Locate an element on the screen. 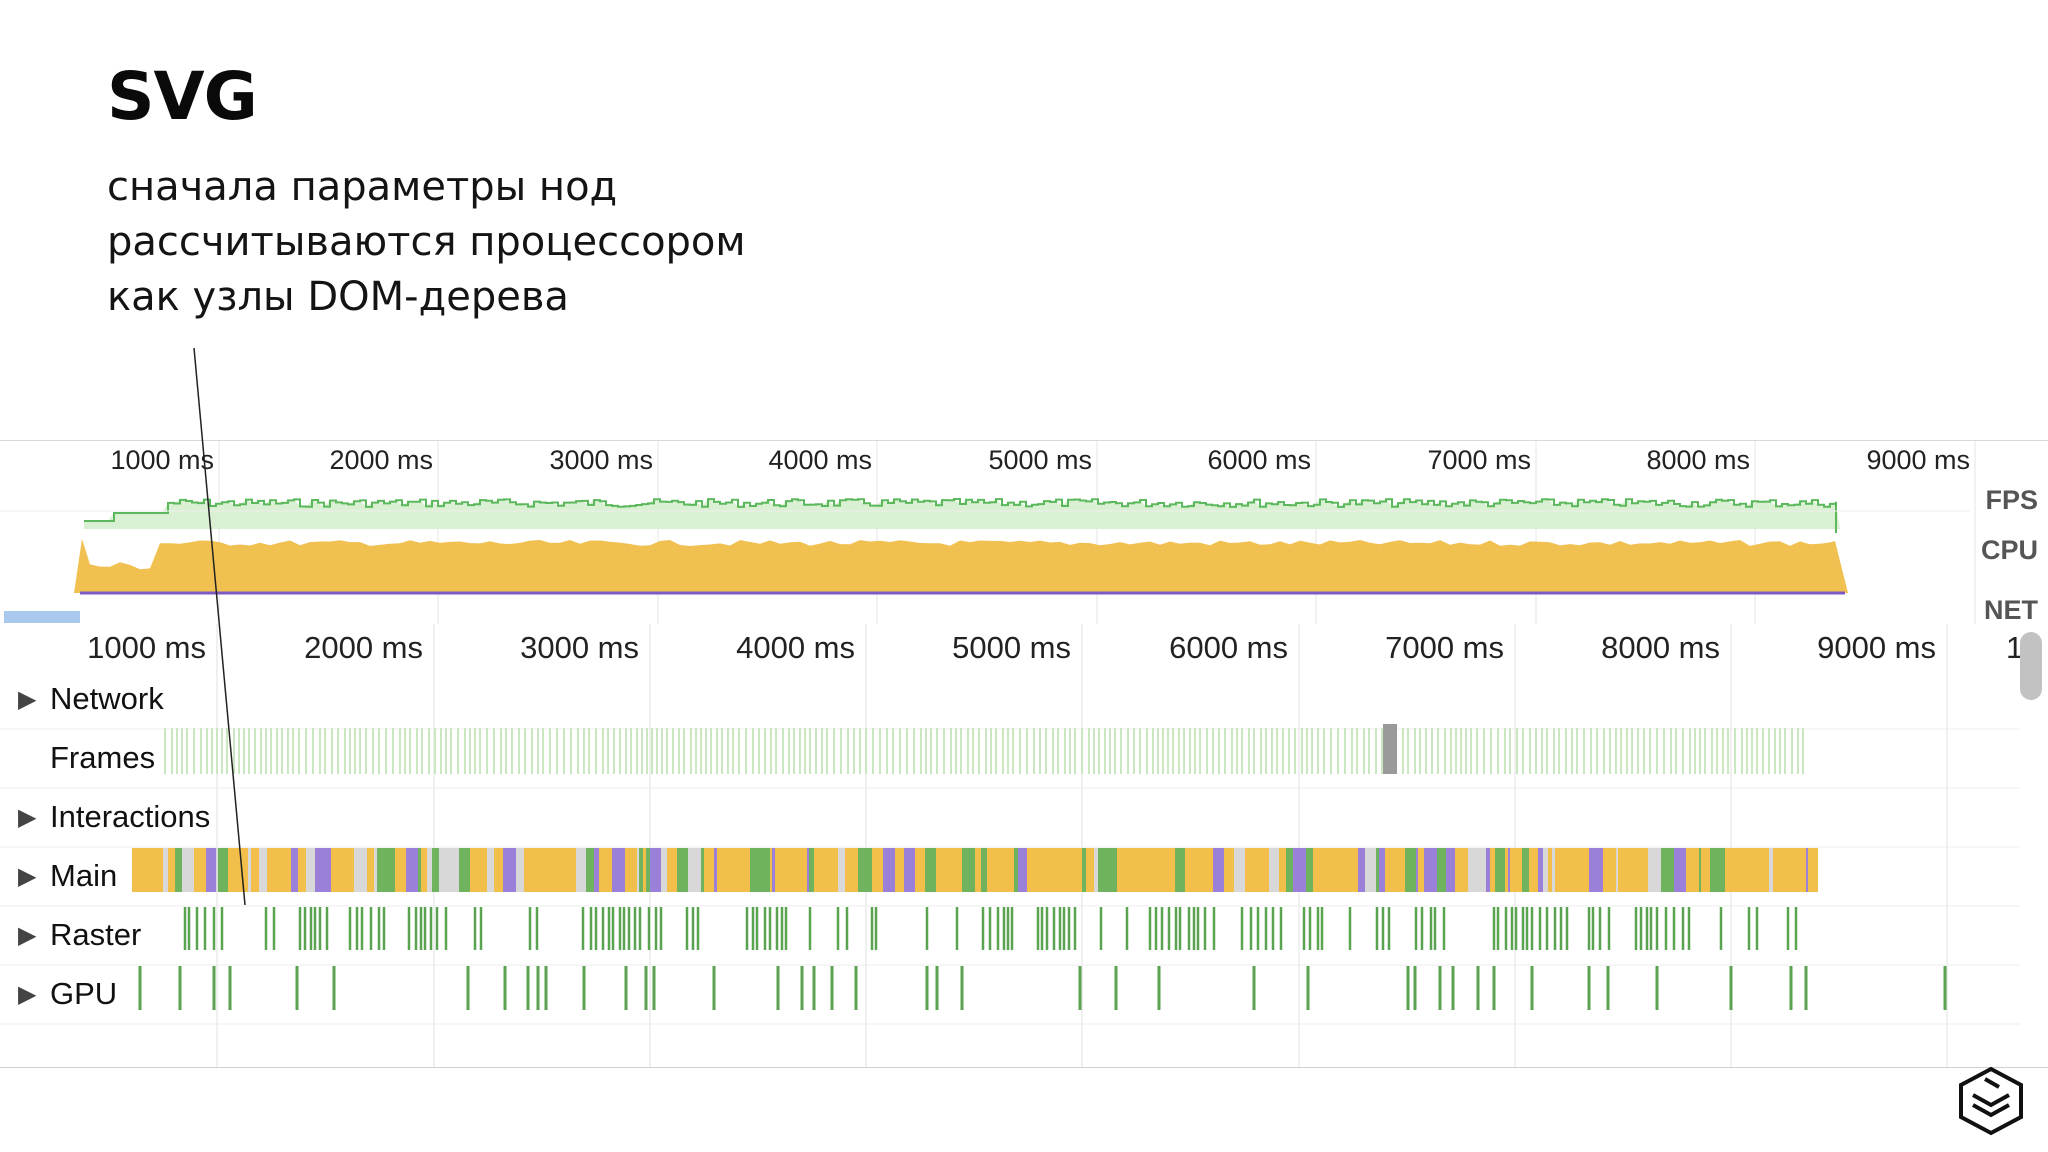  flame-tick: 4000 ms is located at coordinates (795, 647).